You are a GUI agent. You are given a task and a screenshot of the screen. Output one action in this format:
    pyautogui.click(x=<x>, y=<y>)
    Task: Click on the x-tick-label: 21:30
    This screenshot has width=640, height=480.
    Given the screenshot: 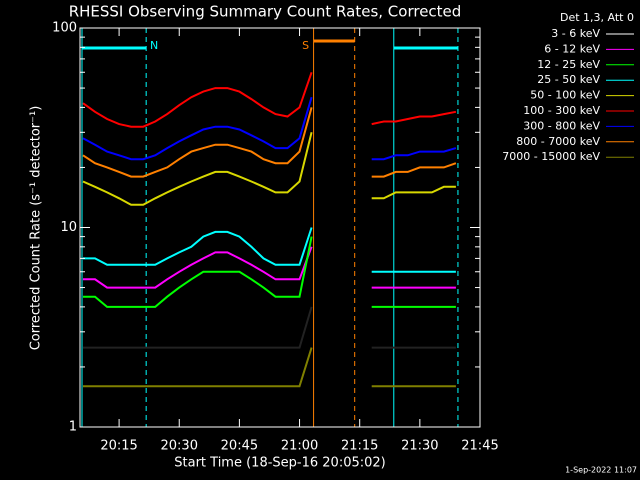 What is the action you would take?
    pyautogui.click(x=419, y=446)
    